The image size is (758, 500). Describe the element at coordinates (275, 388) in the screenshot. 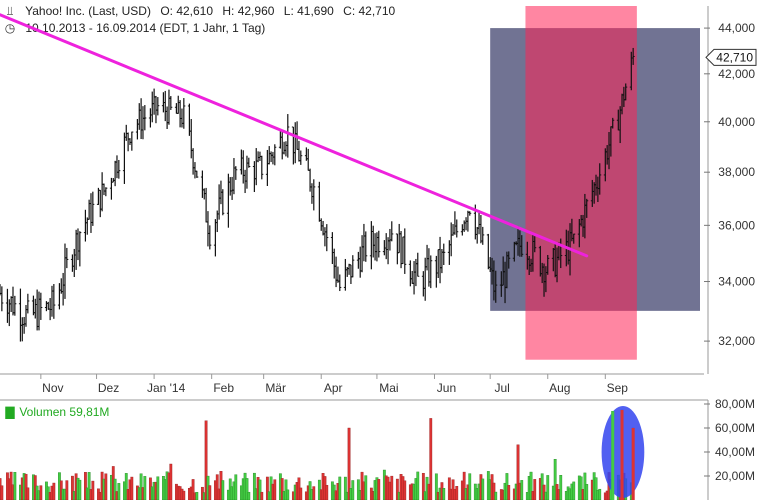

I see `x-tick-label: Mär` at that location.